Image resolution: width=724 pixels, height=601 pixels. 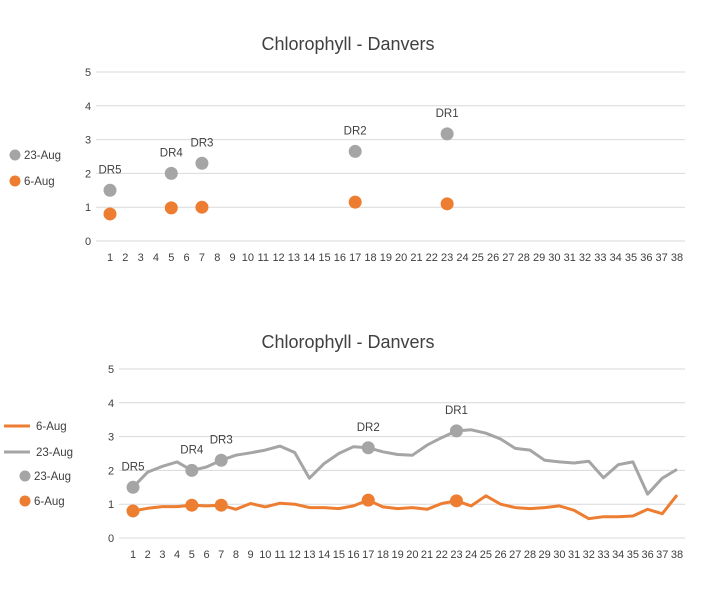 I want to click on data-label: DR5, so click(x=109, y=170).